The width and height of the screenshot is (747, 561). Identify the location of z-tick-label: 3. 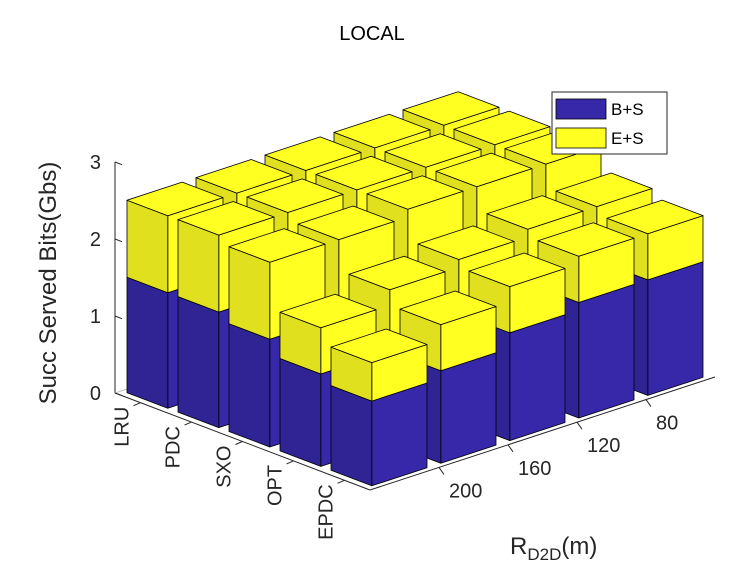
(95, 163).